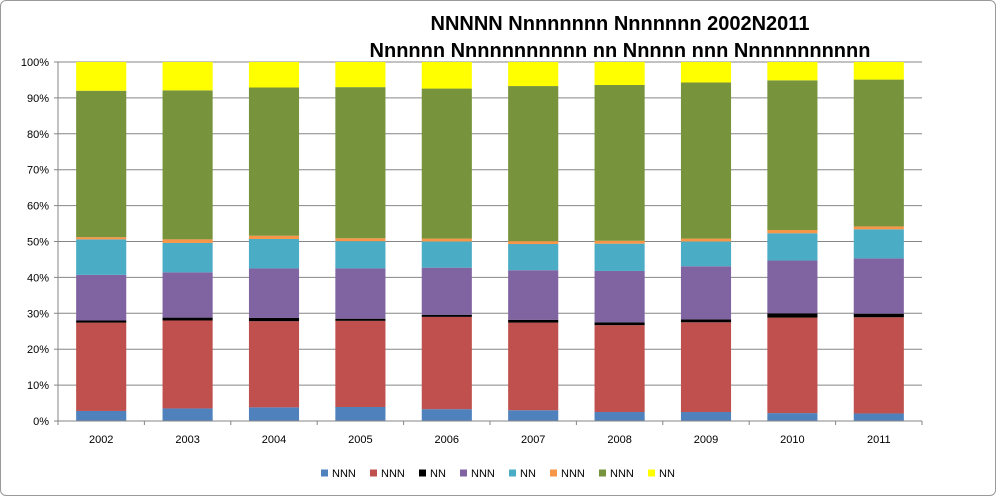 This screenshot has width=996, height=496. Describe the element at coordinates (41, 422) in the screenshot. I see `y-tick-label: 0%` at that location.